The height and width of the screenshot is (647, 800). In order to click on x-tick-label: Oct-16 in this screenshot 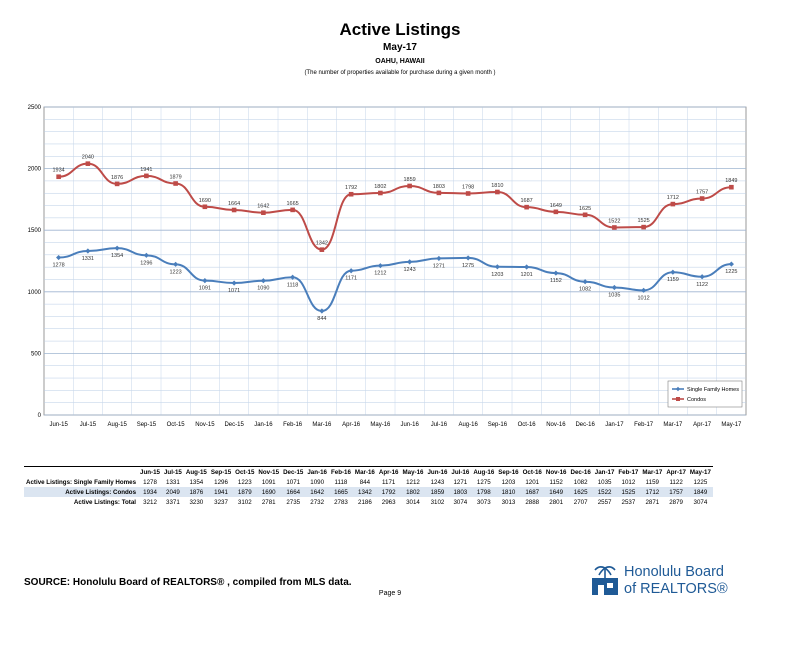, I will do `click(527, 425)`.